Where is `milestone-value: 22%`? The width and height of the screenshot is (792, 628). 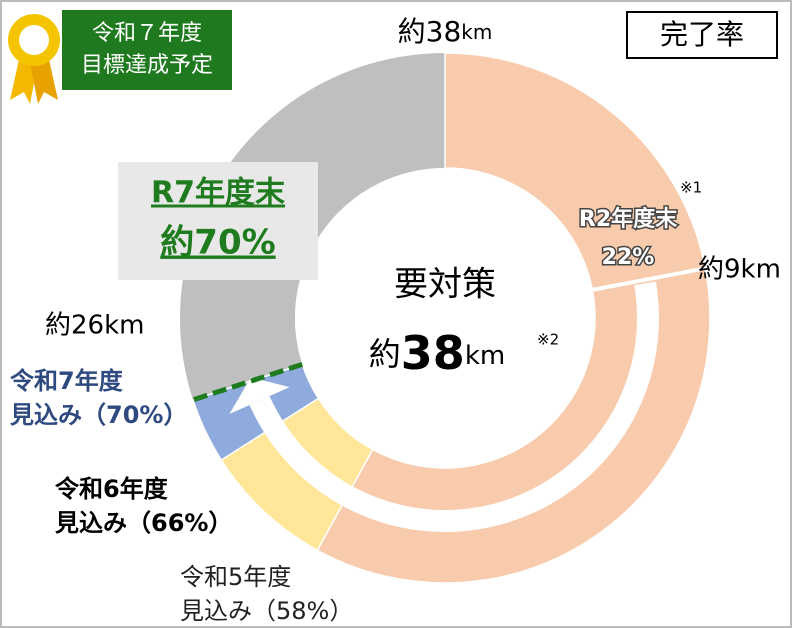
milestone-value: 22% is located at coordinates (628, 257).